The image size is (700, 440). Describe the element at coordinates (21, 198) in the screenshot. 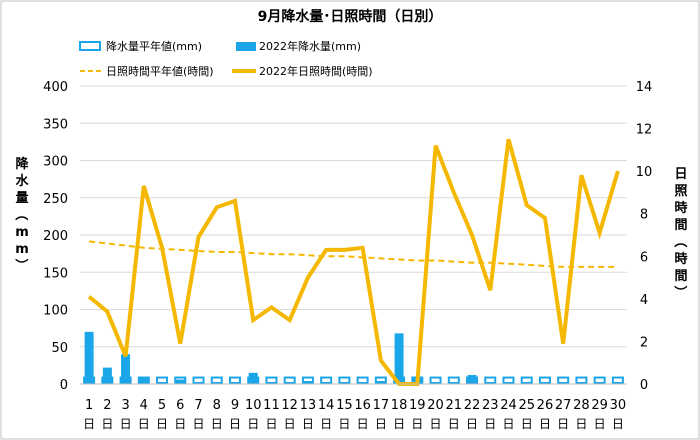

I see `axis-title-char: 量` at that location.